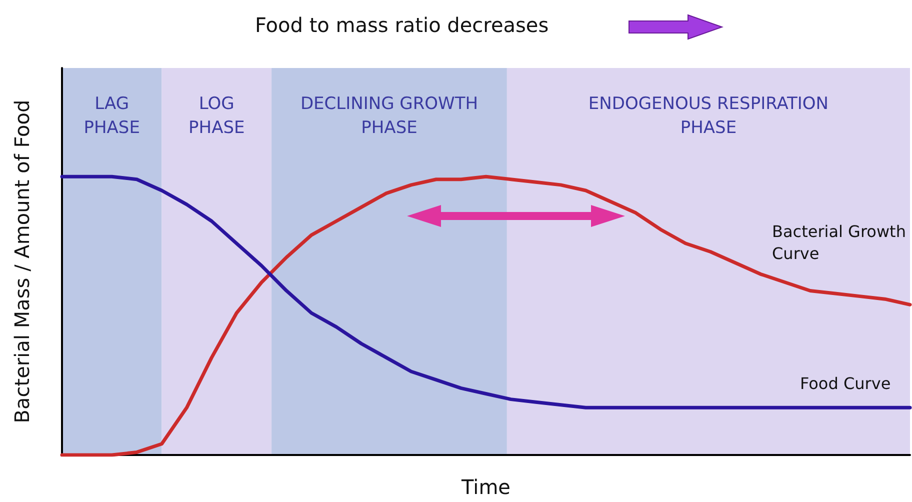 The height and width of the screenshot is (502, 912). Describe the element at coordinates (845, 384) in the screenshot. I see `series-label: Food Curve` at that location.